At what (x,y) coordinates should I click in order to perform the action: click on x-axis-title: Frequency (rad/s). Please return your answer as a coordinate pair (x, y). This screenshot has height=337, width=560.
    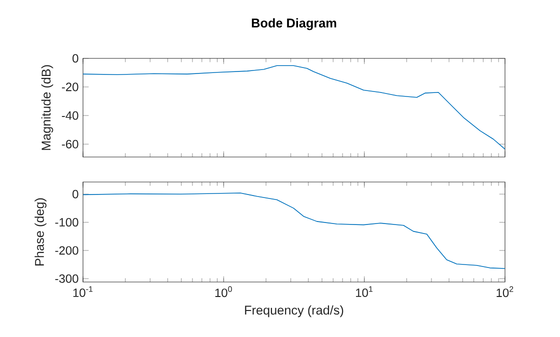
    Looking at the image, I should click on (294, 311).